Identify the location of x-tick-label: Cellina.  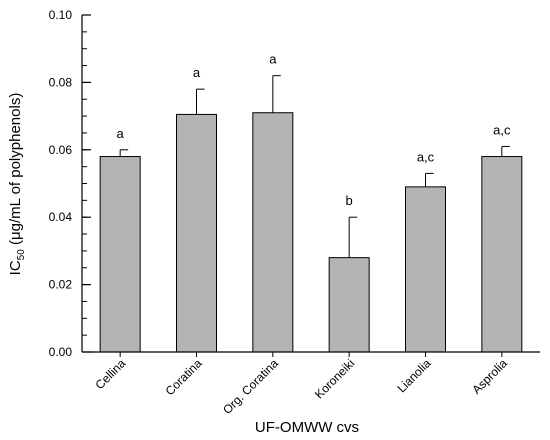
(110, 374).